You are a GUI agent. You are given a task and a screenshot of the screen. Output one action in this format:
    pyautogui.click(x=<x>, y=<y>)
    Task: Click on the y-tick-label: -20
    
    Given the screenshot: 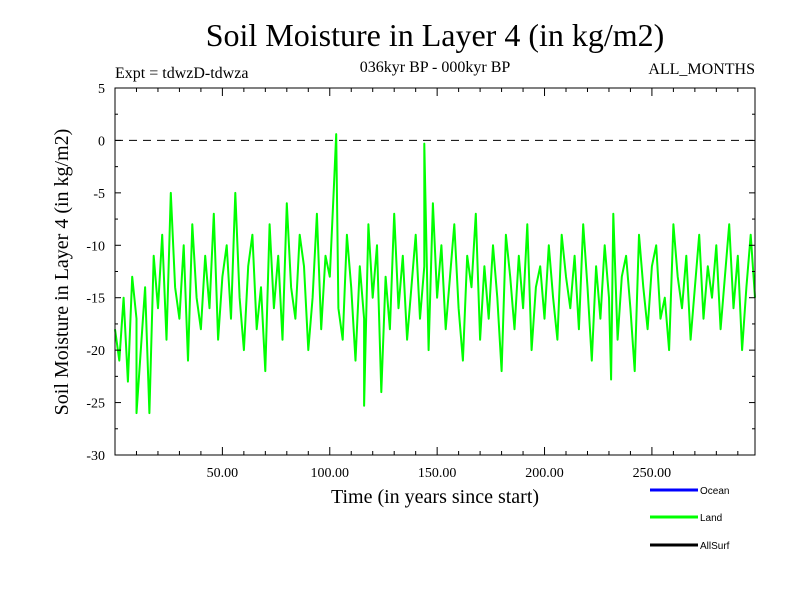 What is the action you would take?
    pyautogui.click(x=95, y=351)
    